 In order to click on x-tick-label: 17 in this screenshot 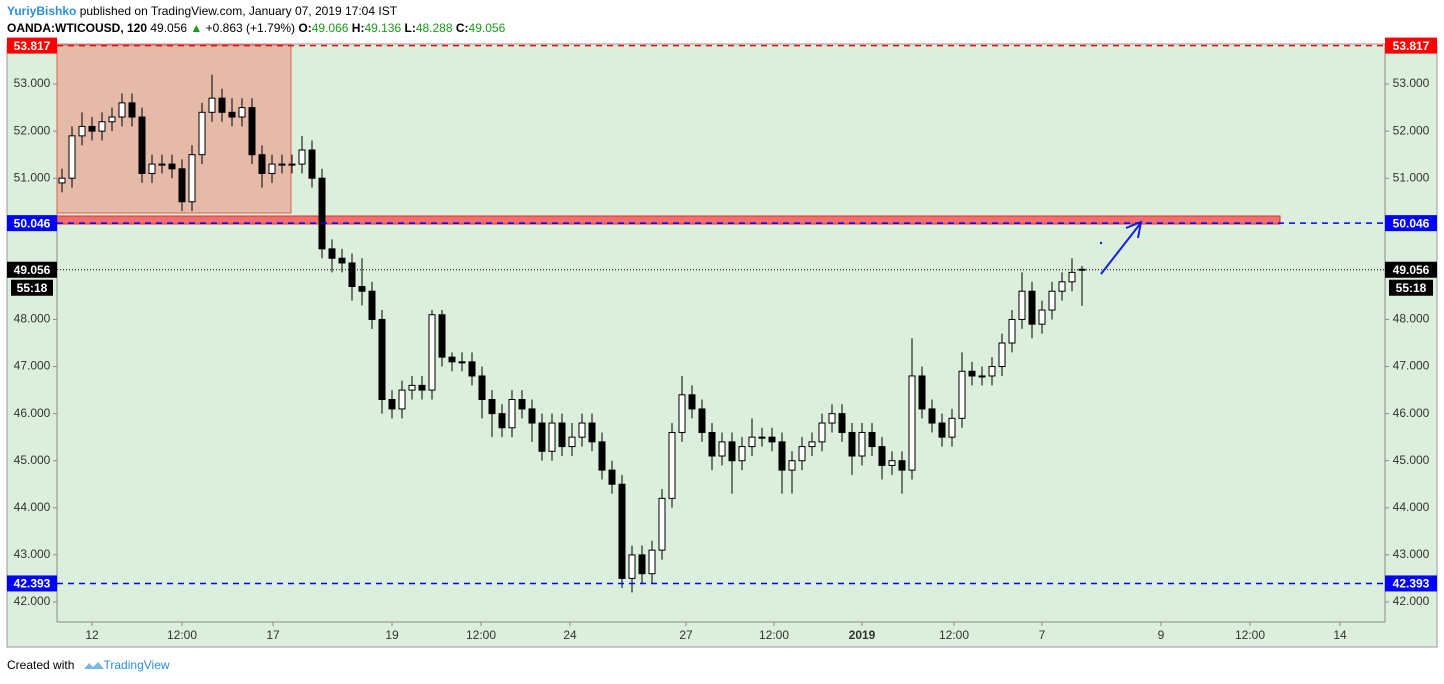, I will do `click(273, 635)`.